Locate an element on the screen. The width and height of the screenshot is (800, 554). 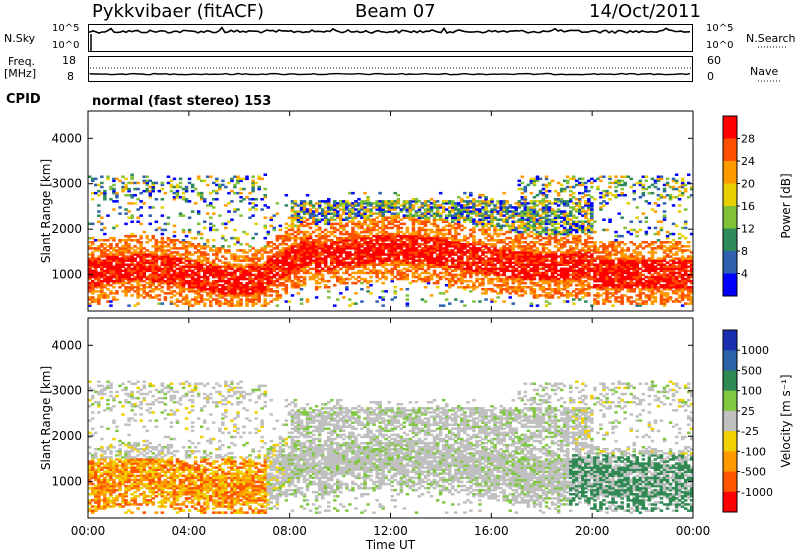
velocity-colorbar-label: -25 is located at coordinates (750, 431).